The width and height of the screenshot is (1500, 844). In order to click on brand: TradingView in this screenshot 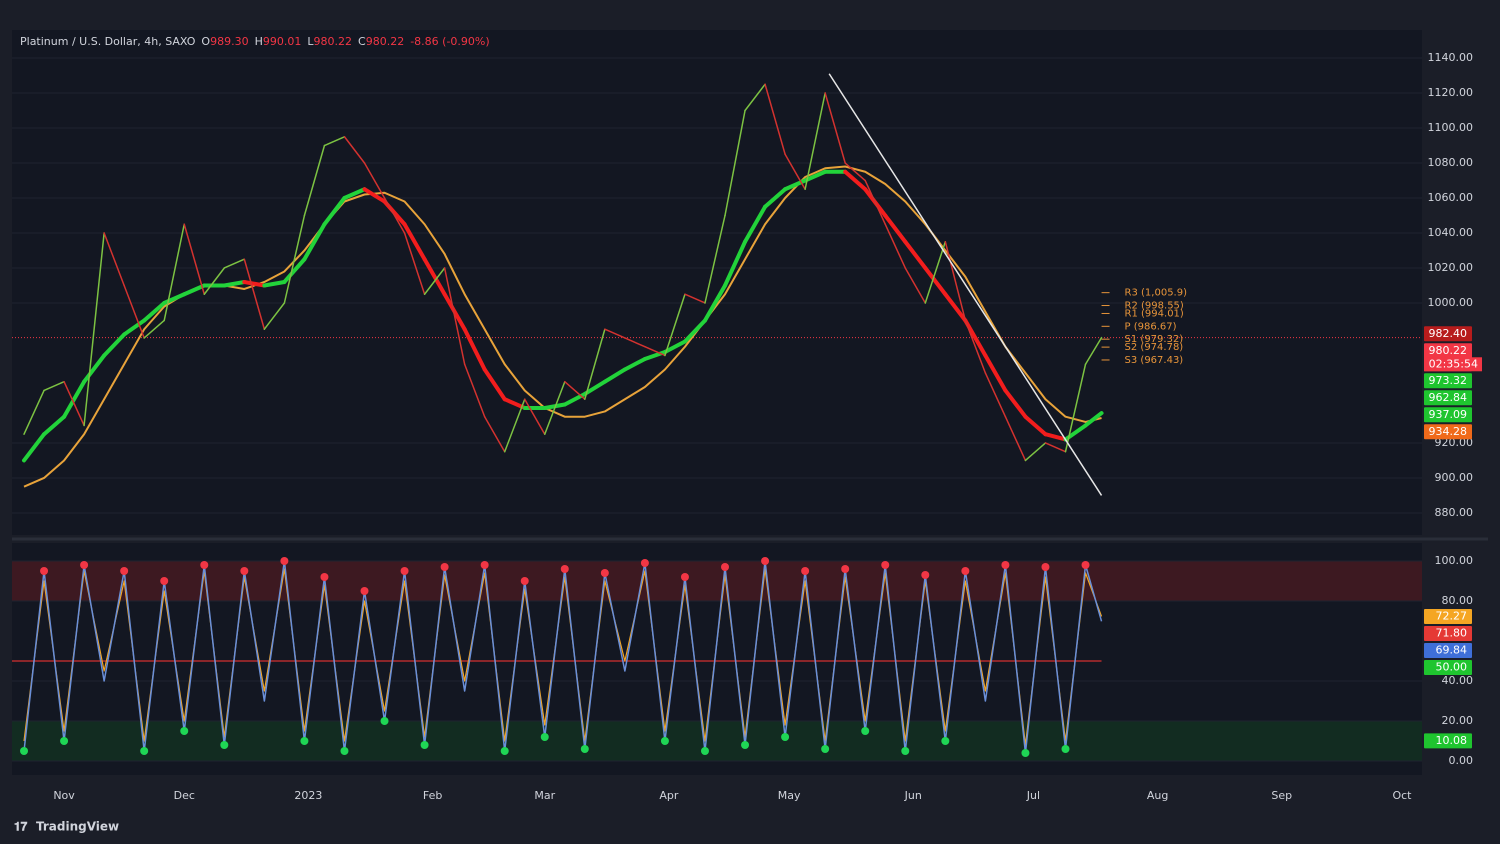, I will do `click(77, 827)`.